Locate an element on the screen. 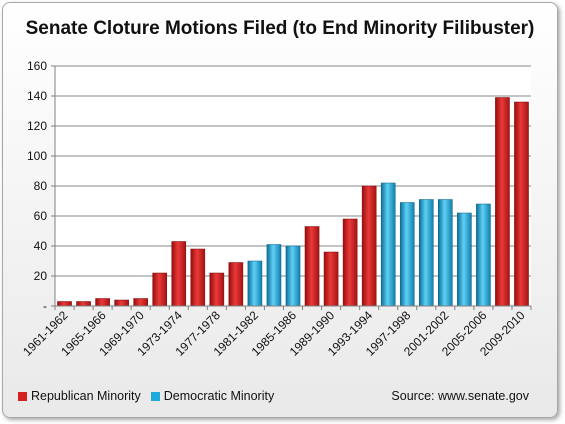 The image size is (565, 424). legend: Republican Minority Democratic Minority is located at coordinates (151, 396).